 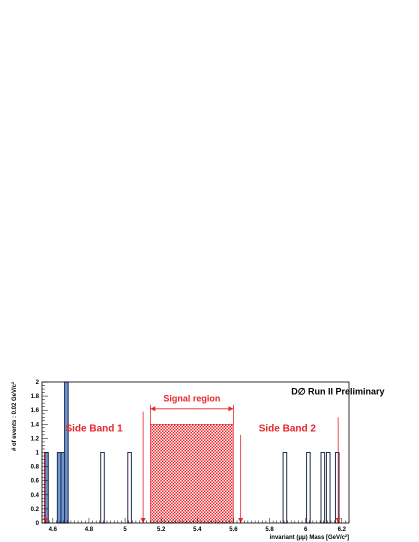 What do you see at coordinates (35, 397) in the screenshot?
I see `y-tick-label: 1.8` at bounding box center [35, 397].